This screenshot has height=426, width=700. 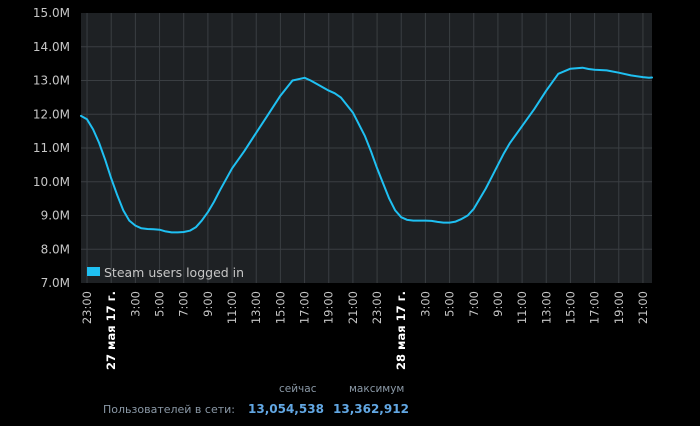 What do you see at coordinates (55, 283) in the screenshot?
I see `y-tick-label: 7.0M` at bounding box center [55, 283].